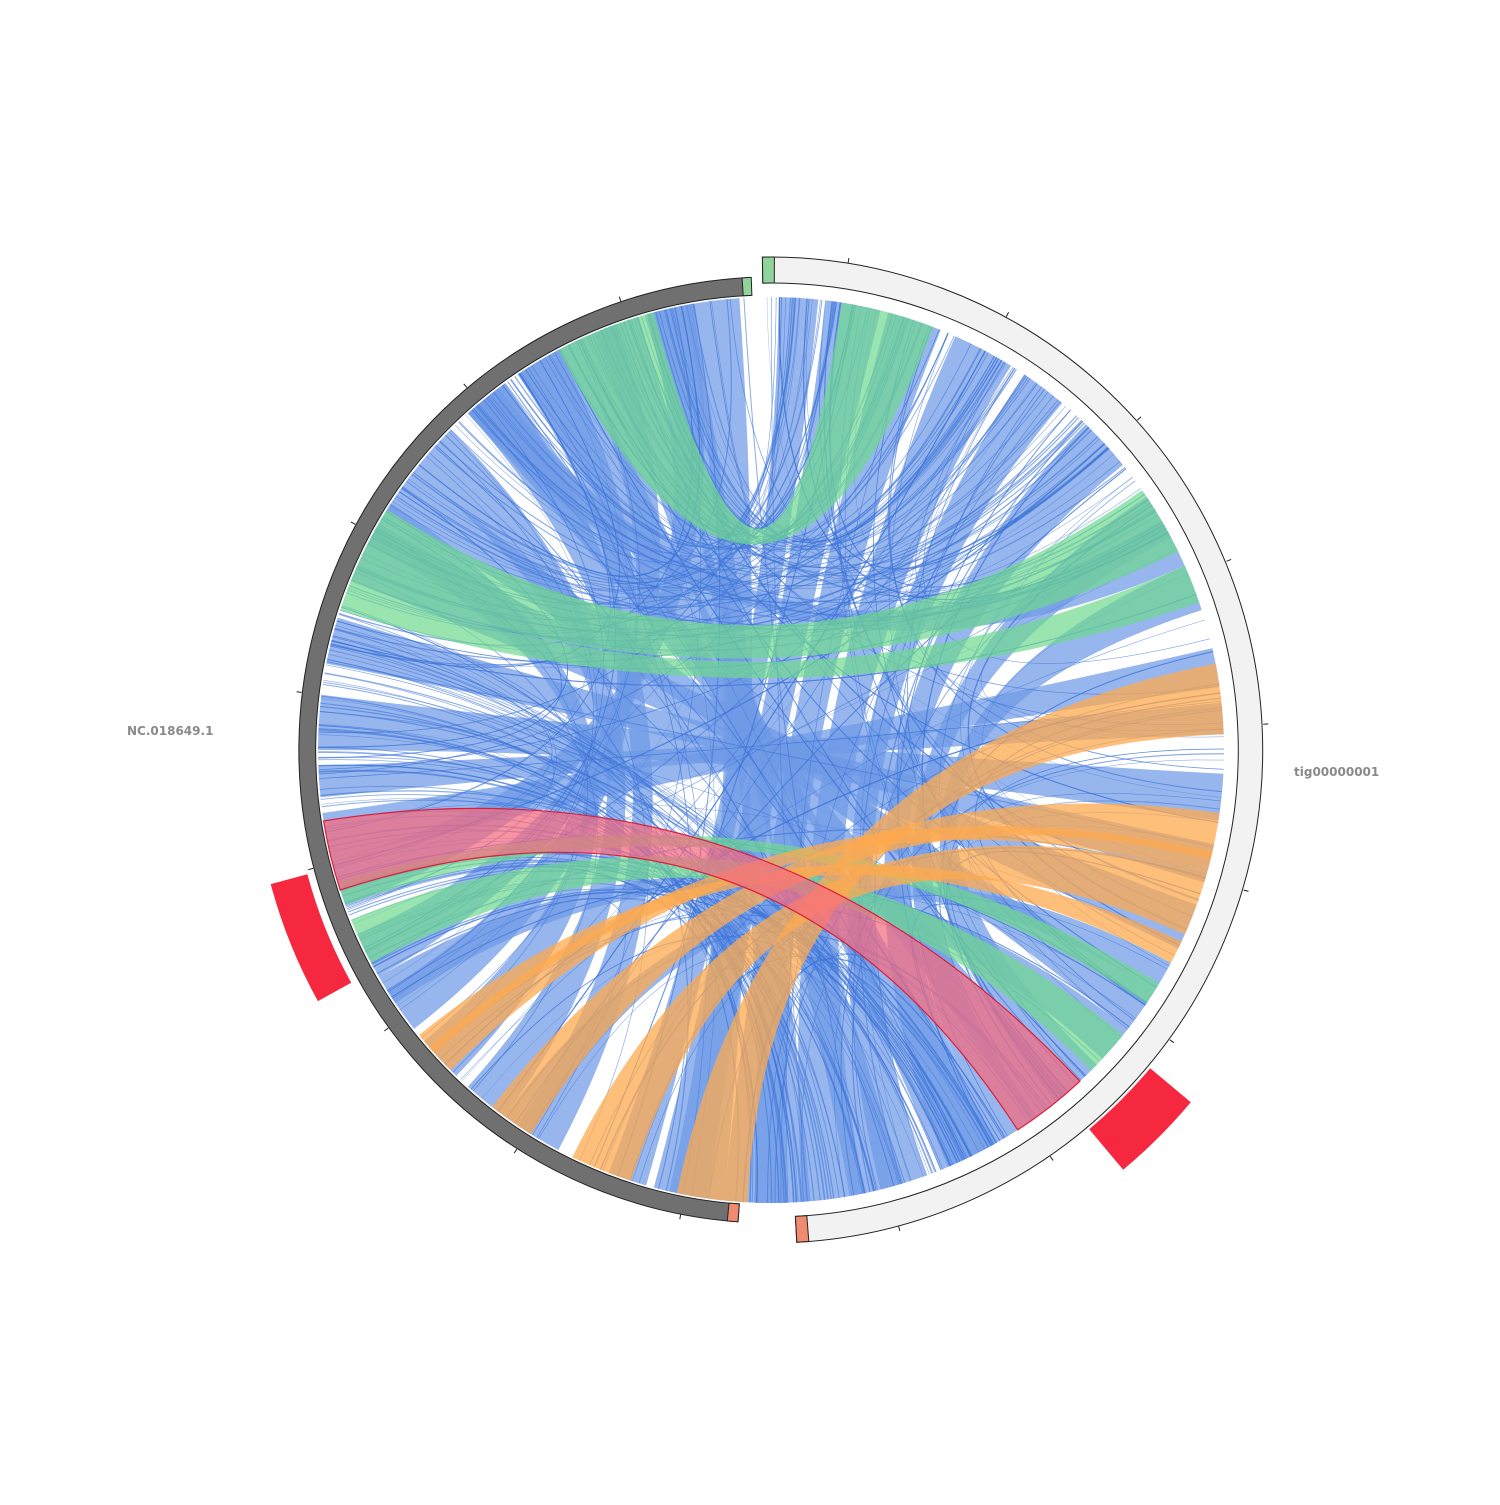 The image size is (1500, 1505). I want to click on sequence-label-right: tig00000001, so click(1336, 772).